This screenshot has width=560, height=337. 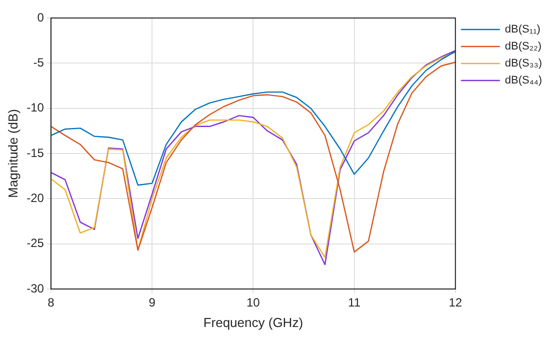 What do you see at coordinates (354, 303) in the screenshot?
I see `x-tick-label: 11` at bounding box center [354, 303].